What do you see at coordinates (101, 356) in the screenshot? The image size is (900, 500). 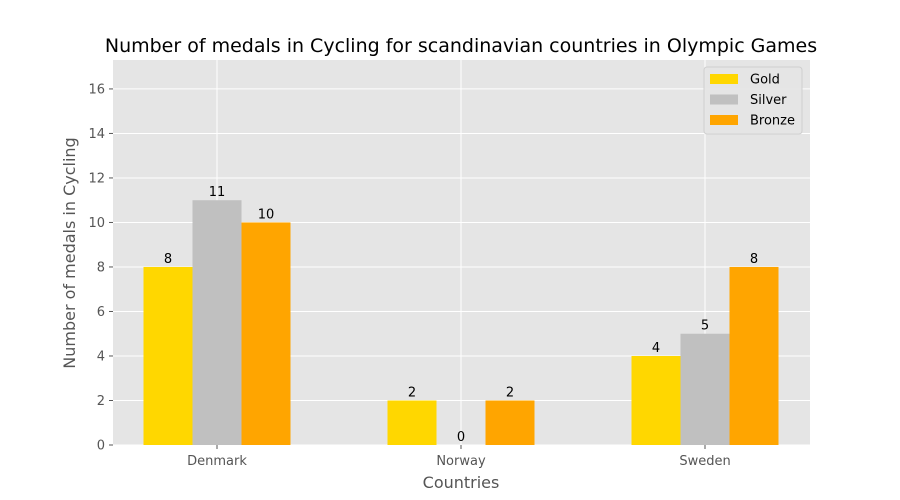 I see `y-tick-label: 4` at bounding box center [101, 356].